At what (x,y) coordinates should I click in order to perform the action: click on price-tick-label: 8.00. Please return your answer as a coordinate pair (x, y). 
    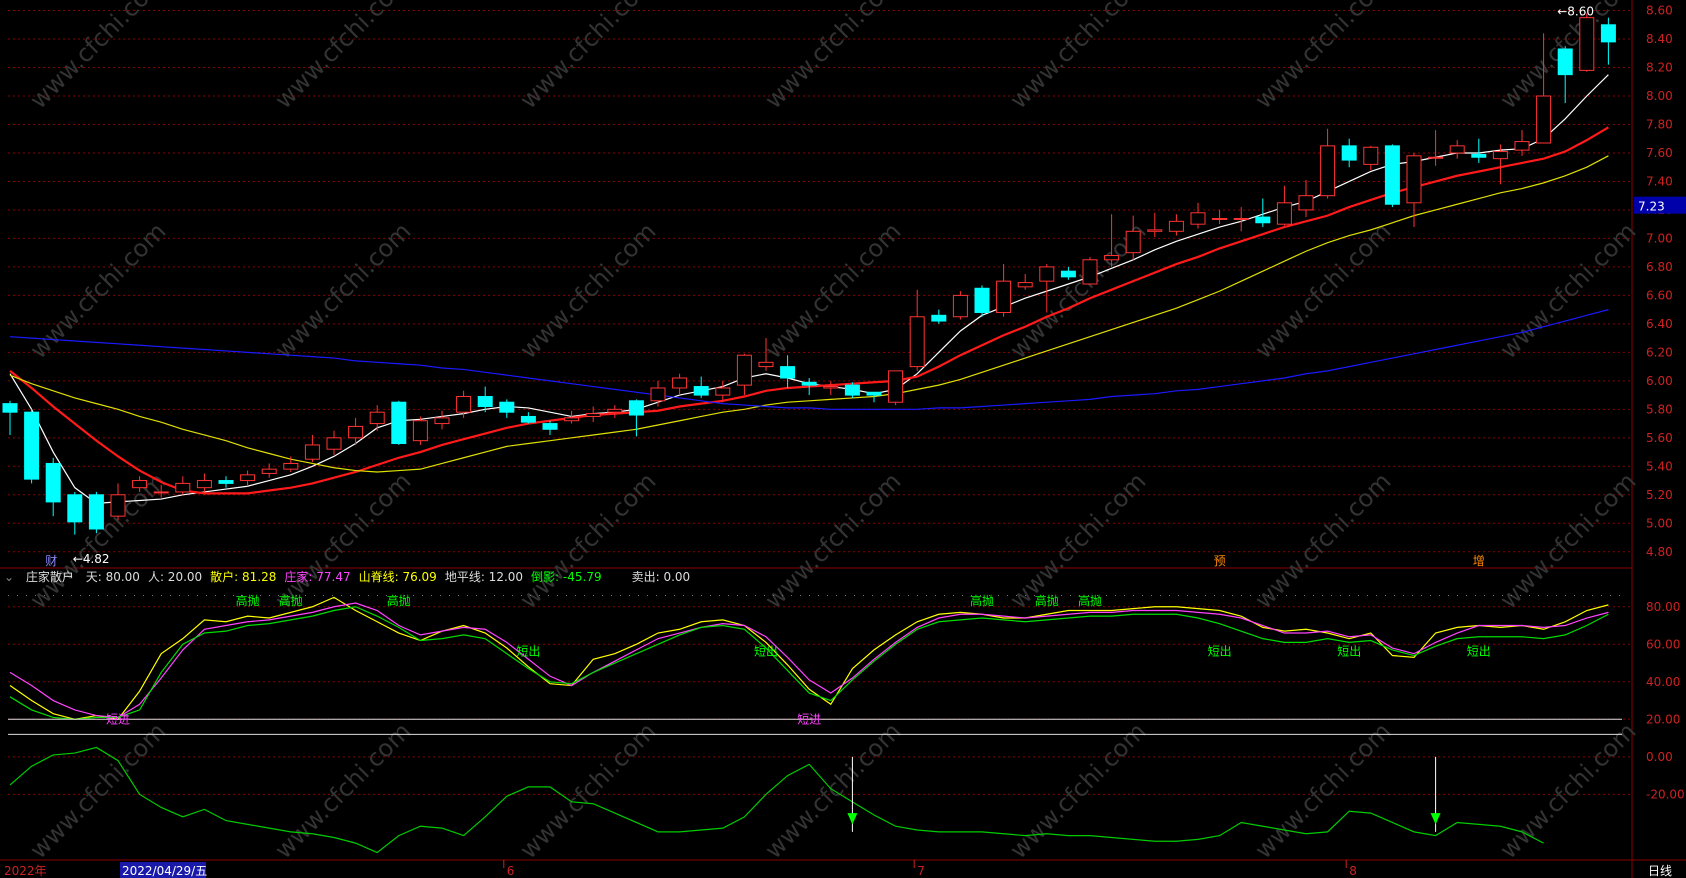
    Looking at the image, I should click on (1659, 96).